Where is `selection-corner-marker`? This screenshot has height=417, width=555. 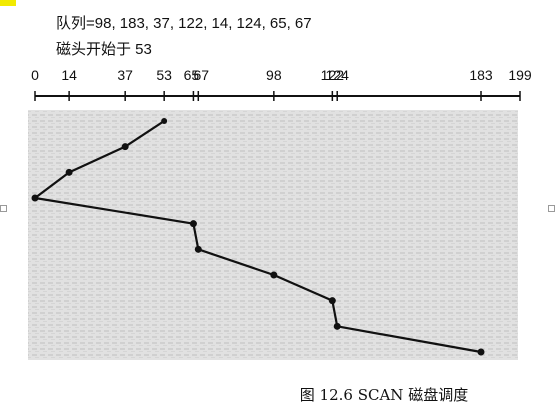
selection-corner-marker is located at coordinates (8, 3).